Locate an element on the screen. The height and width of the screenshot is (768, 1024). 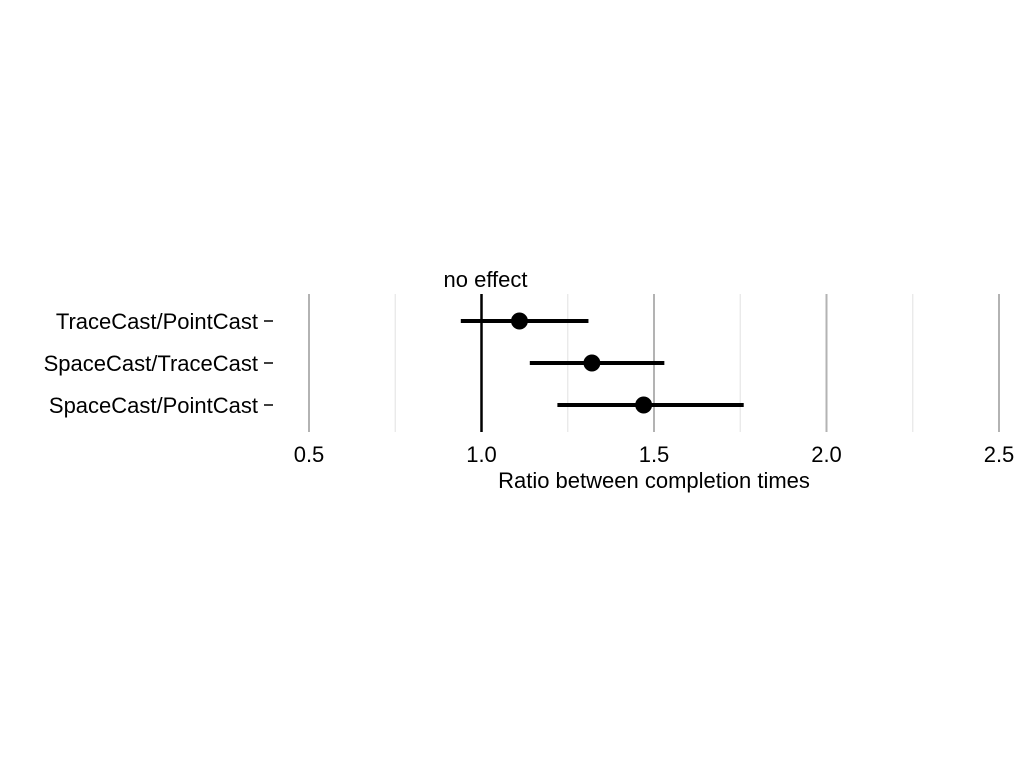
category-label: SpaceCast/PointCast is located at coordinates (153, 405).